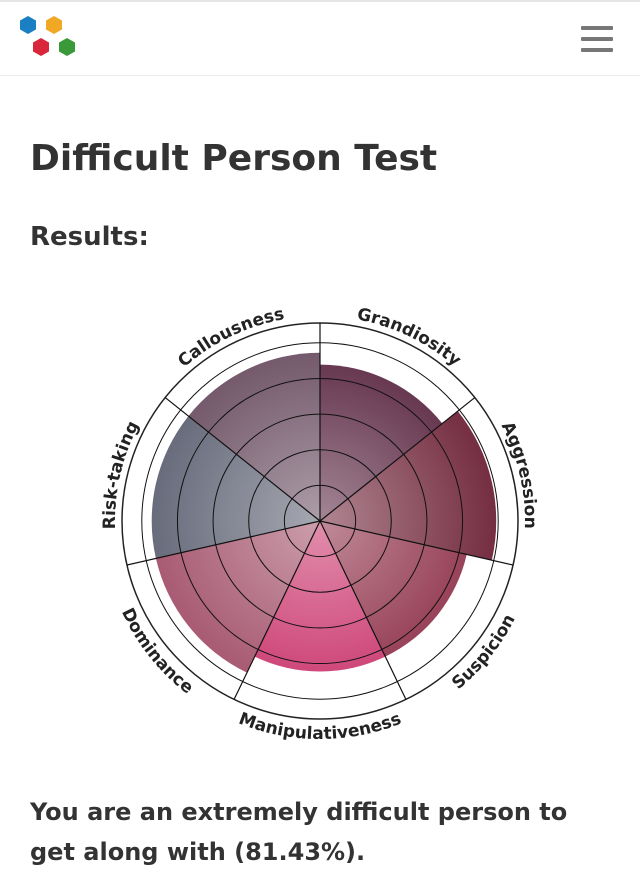 The image size is (640, 872). I want to click on category-label-text: Manipulativeness, so click(320, 726).